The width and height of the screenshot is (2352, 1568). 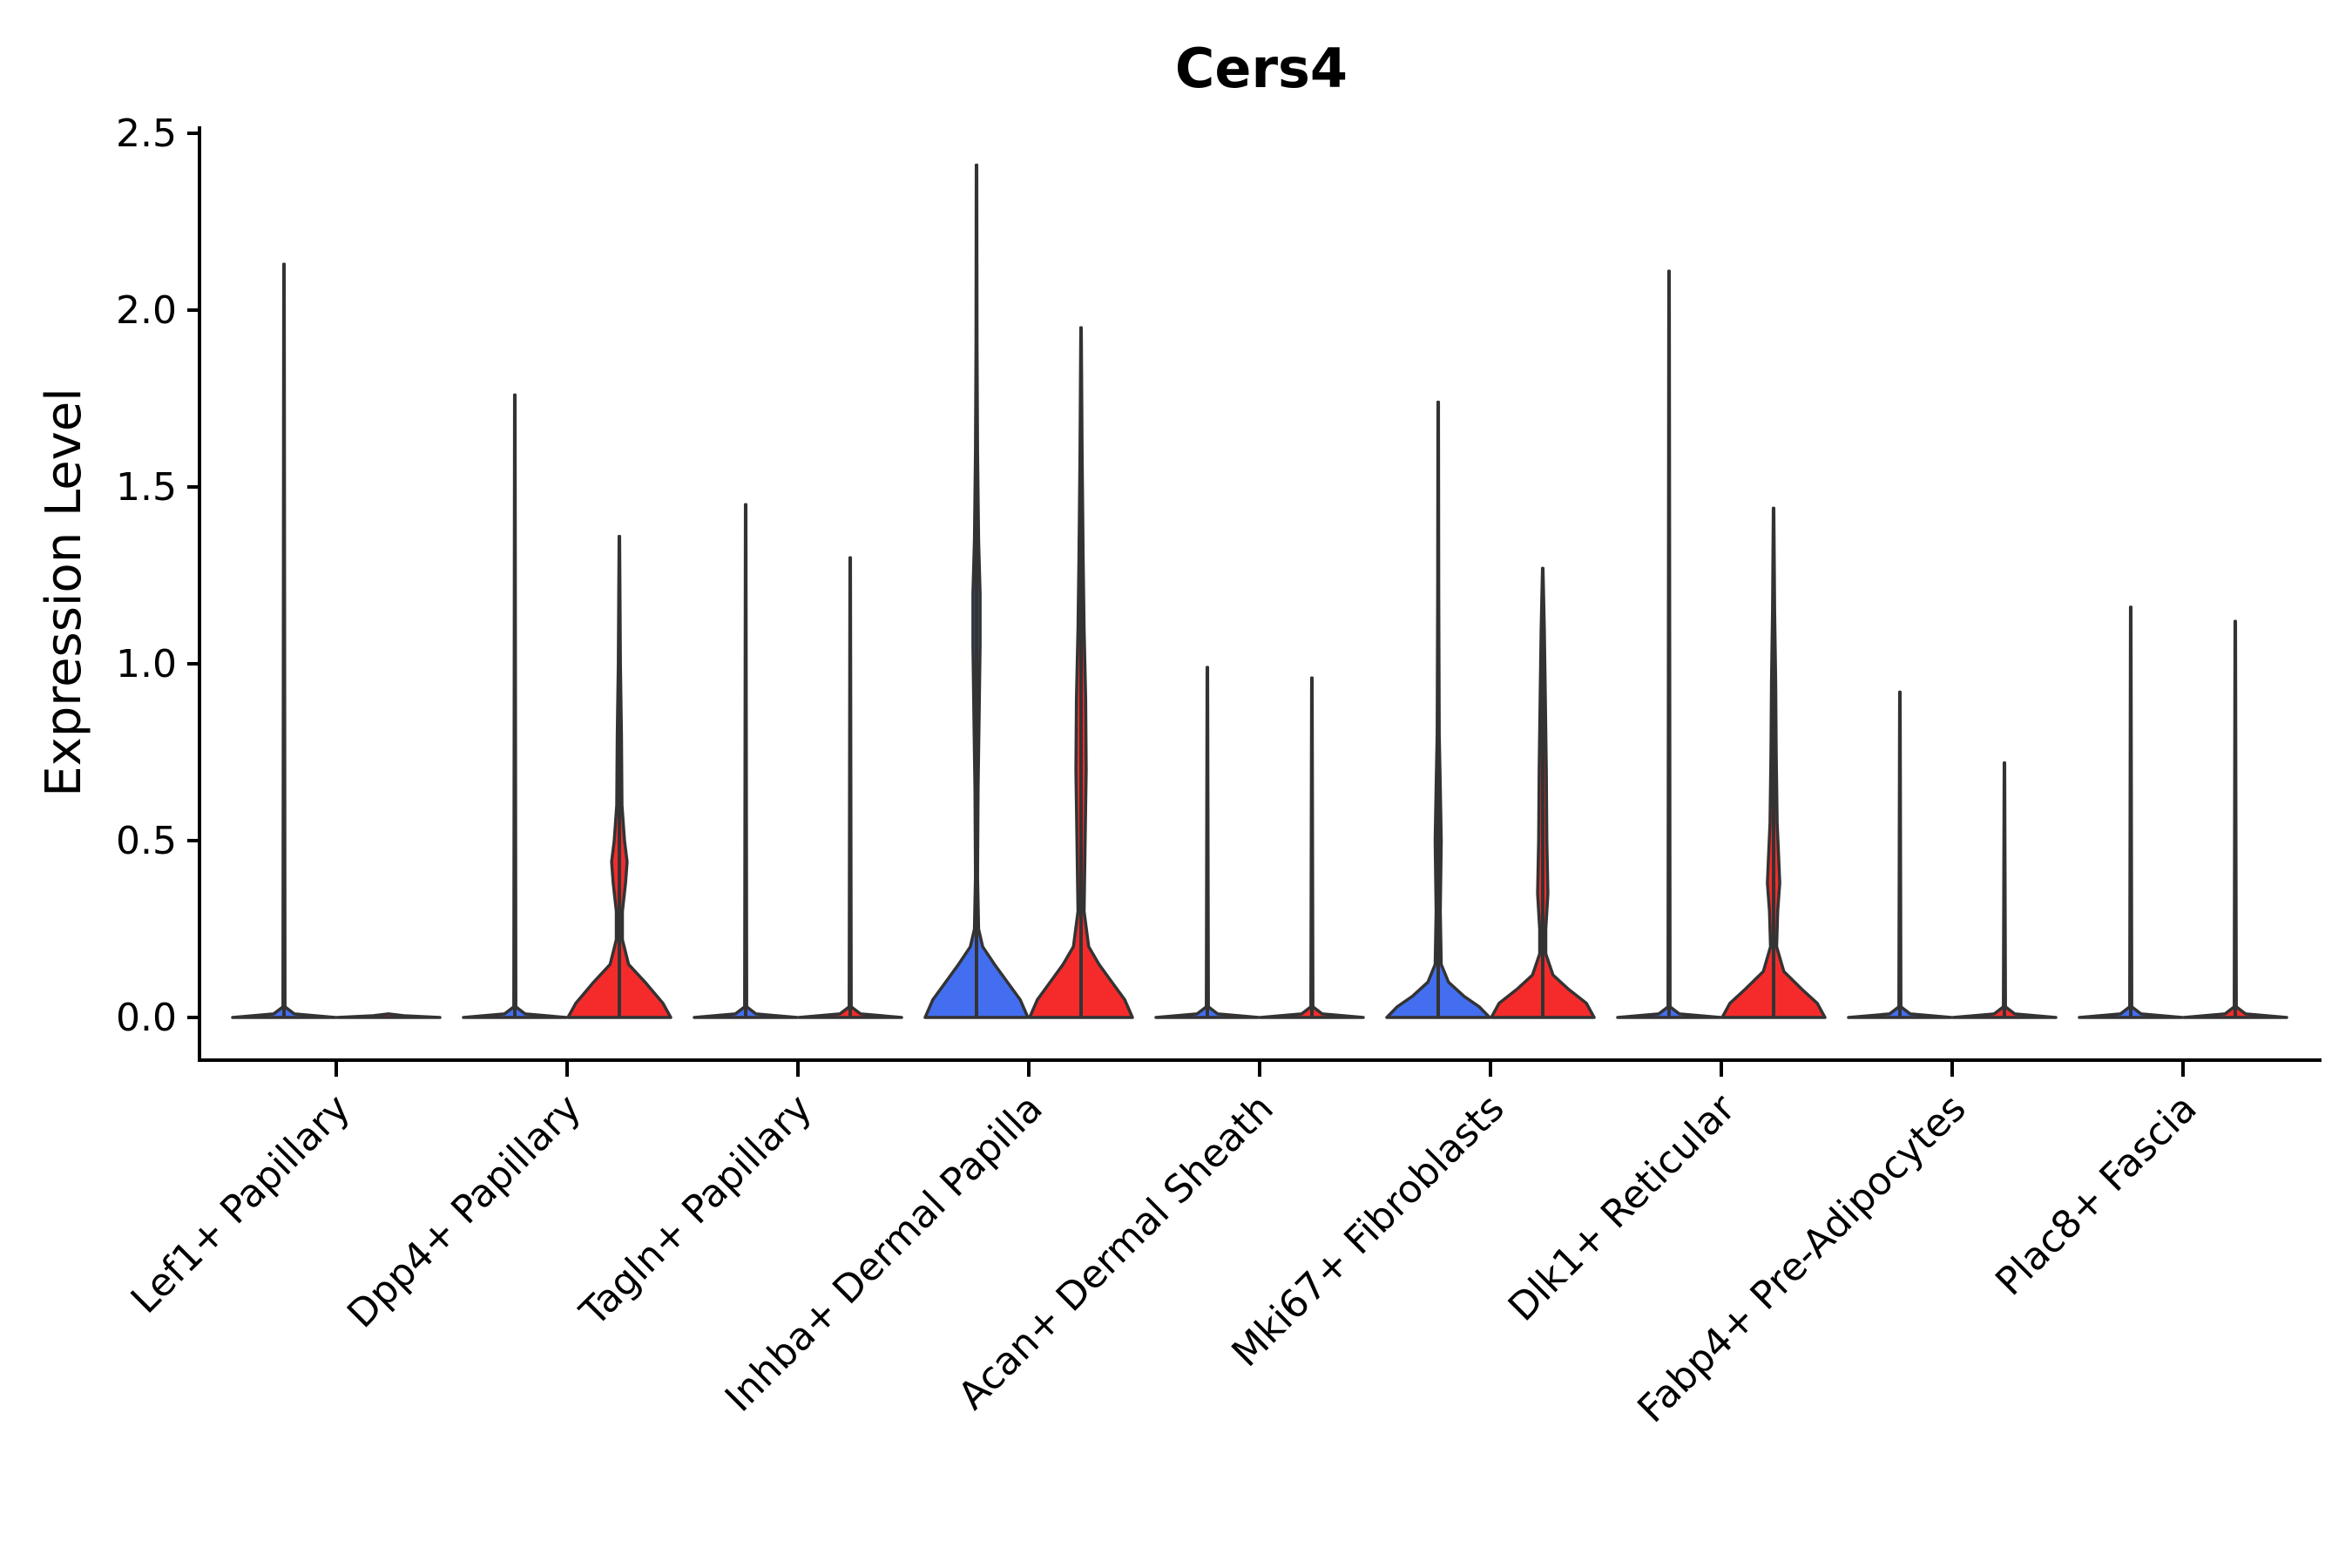 What do you see at coordinates (146, 664) in the screenshot?
I see `y-tick-label: 1.0` at bounding box center [146, 664].